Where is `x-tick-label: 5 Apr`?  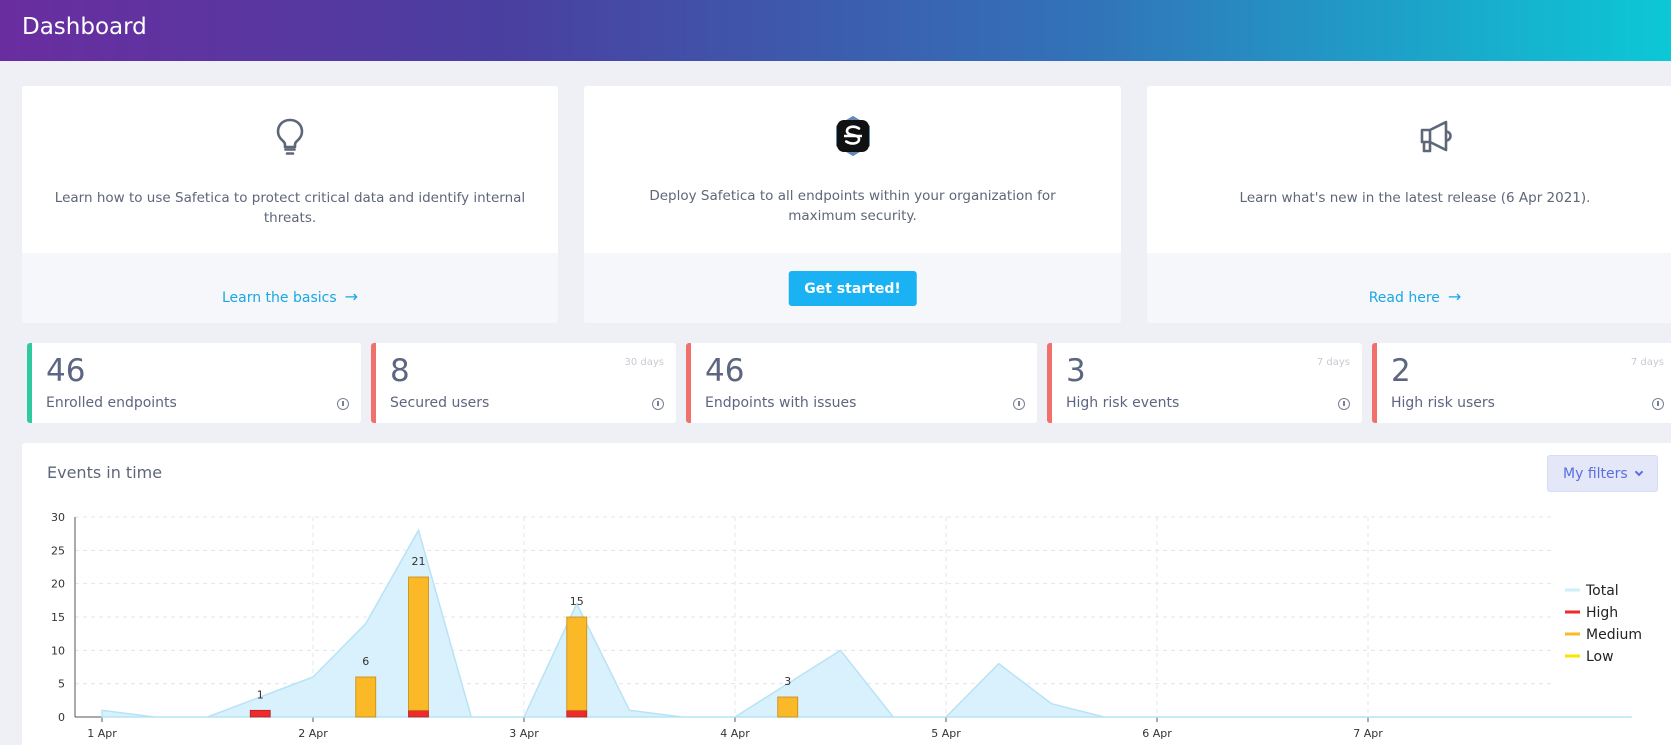
x-tick-label: 5 Apr is located at coordinates (946, 733).